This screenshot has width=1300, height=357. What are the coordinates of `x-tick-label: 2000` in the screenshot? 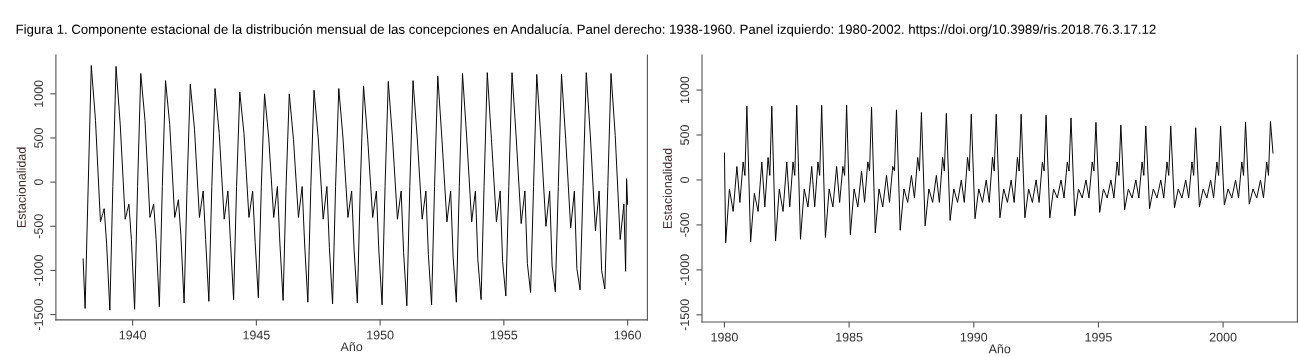 It's located at (1223, 337).